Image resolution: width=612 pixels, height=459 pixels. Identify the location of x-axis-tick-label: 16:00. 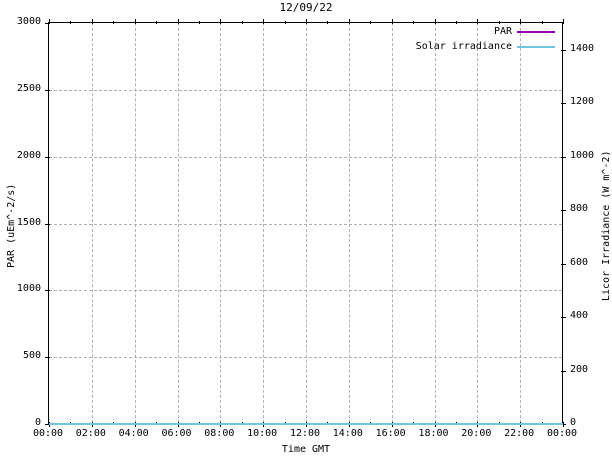
(390, 433).